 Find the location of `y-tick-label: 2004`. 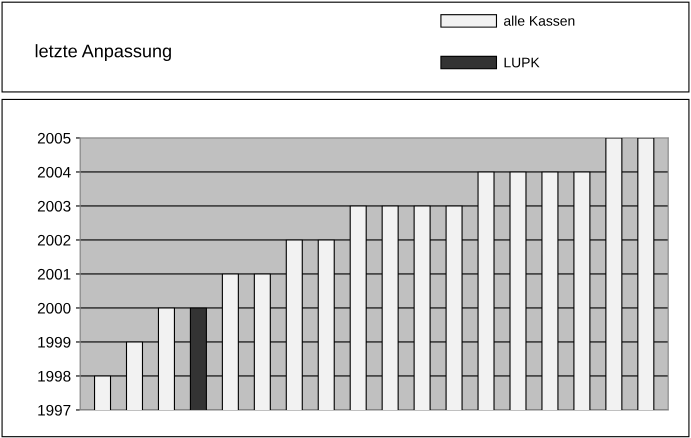

y-tick-label: 2004 is located at coordinates (54, 172).